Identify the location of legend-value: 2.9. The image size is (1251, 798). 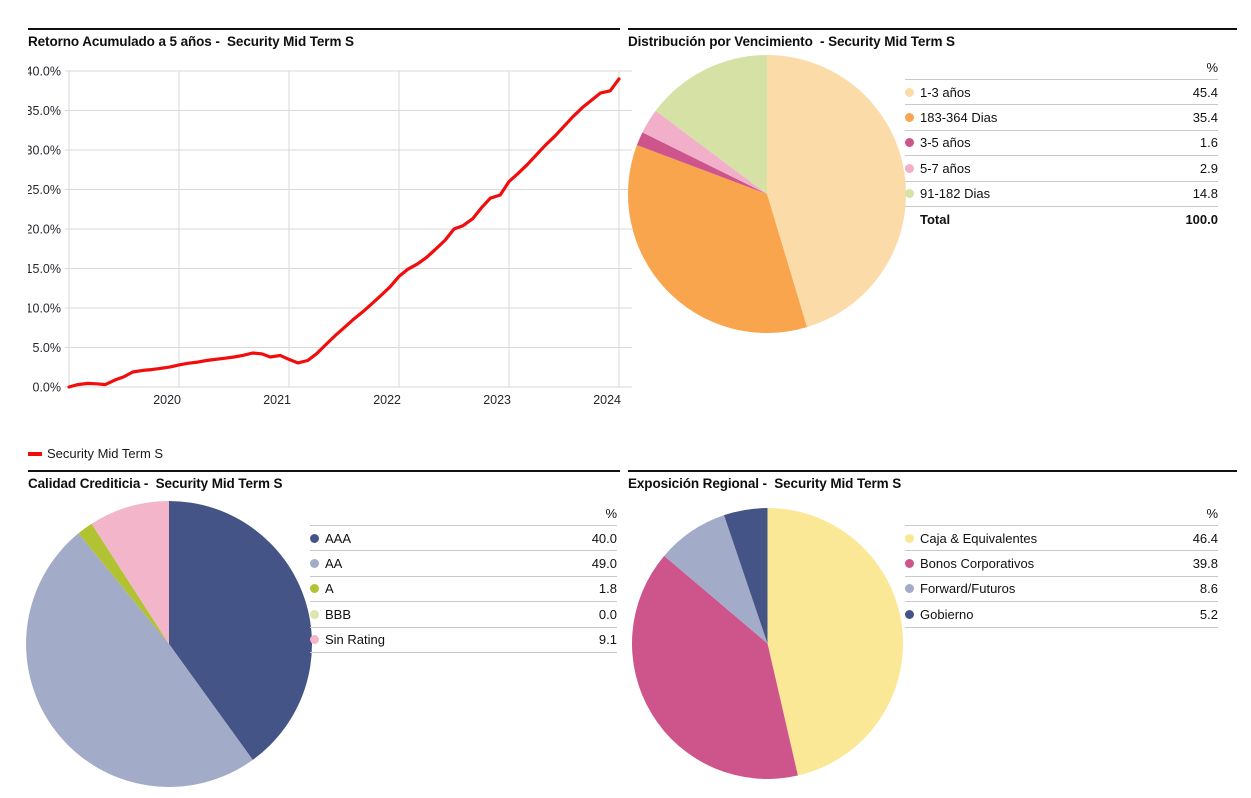
(1208, 168).